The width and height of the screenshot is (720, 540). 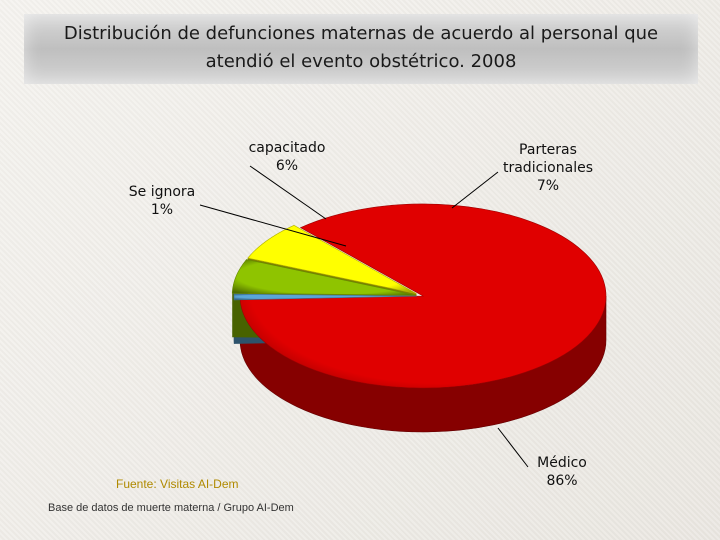 I want to click on slice-label-0: Médico 86%, so click(x=562, y=472).